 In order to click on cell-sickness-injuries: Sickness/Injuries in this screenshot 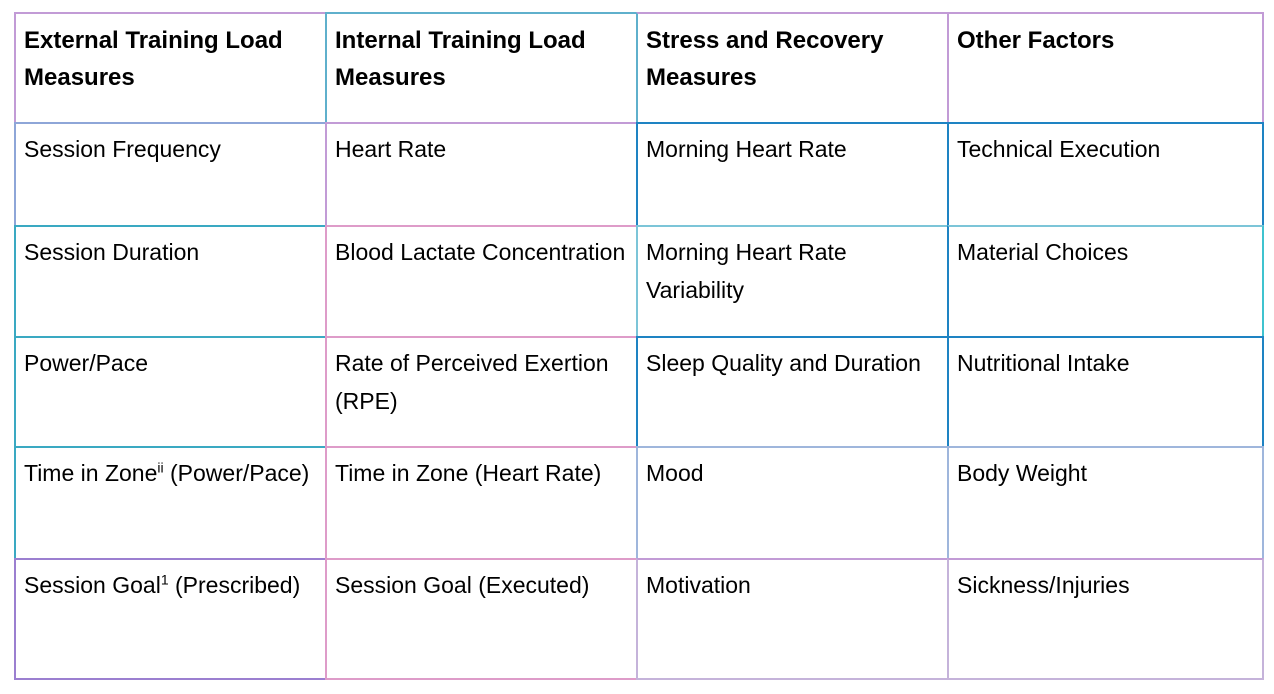, I will do `click(1105, 619)`.